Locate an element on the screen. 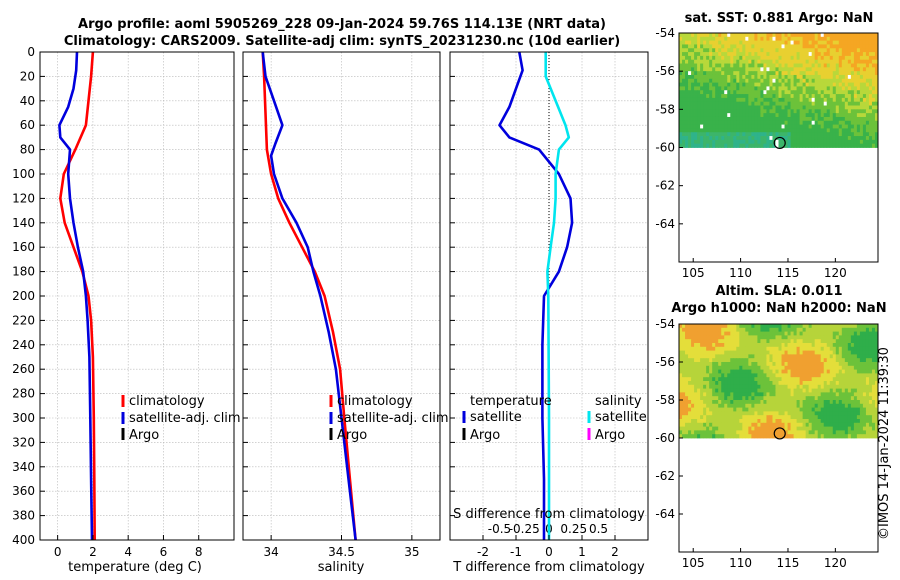 Image resolution: width=900 pixels, height=580 pixels. legend-title-salinity: salinity is located at coordinates (618, 401).